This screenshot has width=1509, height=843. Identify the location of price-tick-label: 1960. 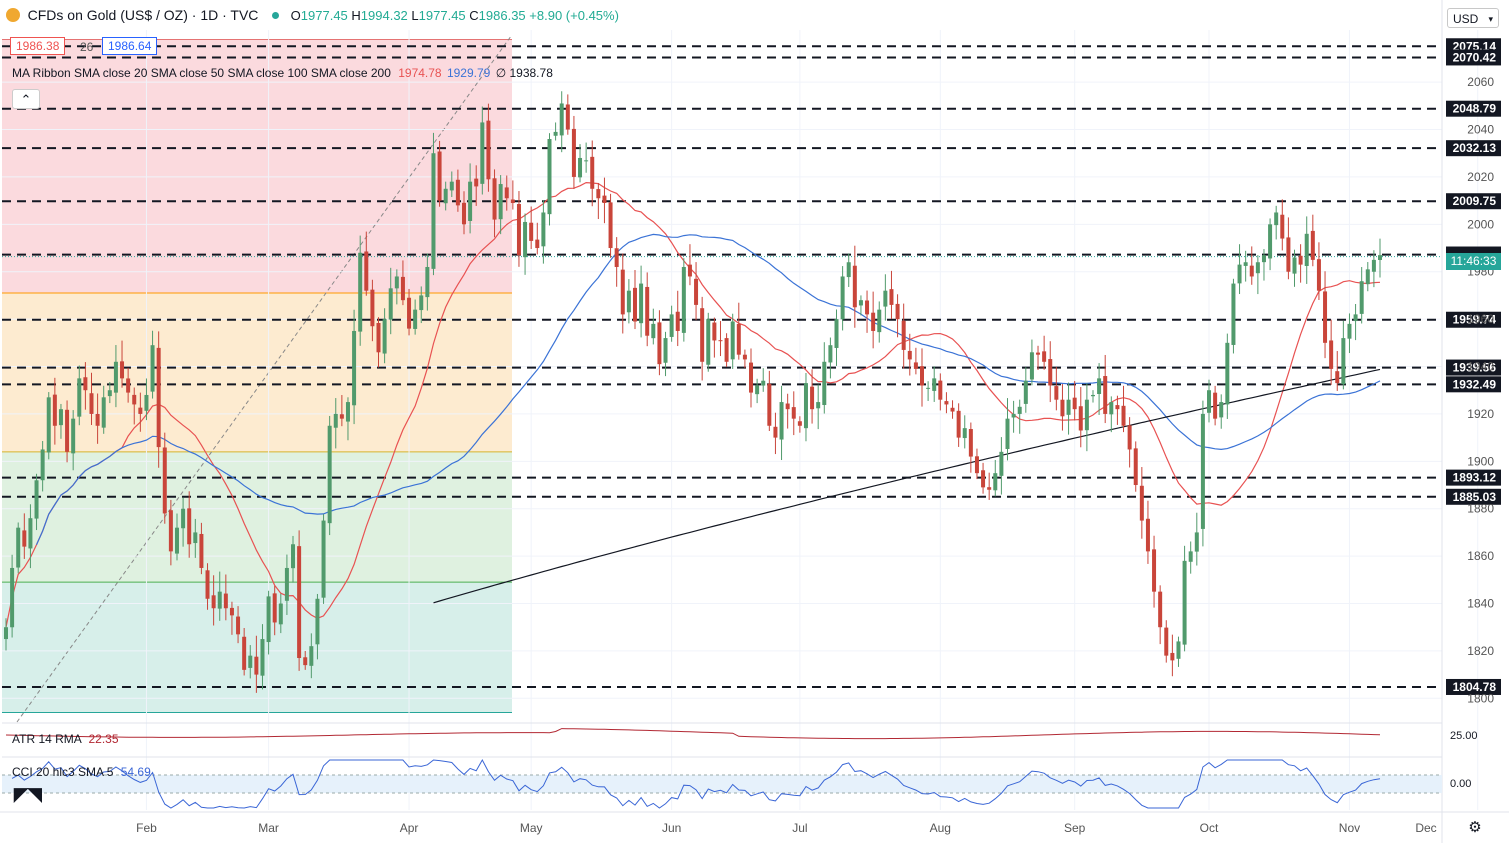
(1480, 319).